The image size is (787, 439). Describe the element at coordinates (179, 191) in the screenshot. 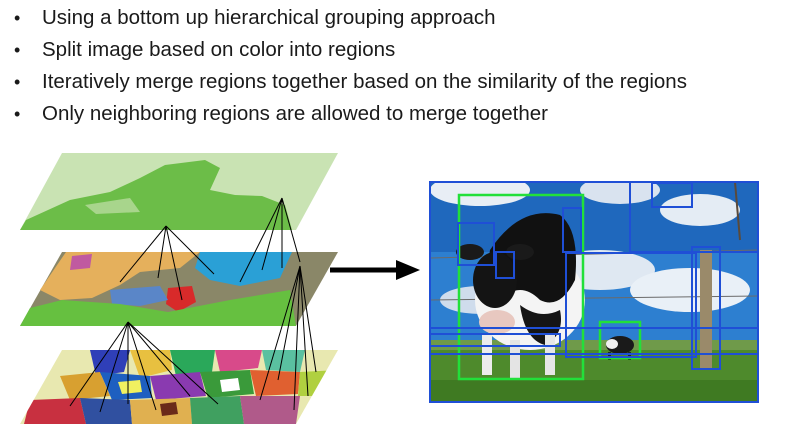

I see `layer-top` at that location.